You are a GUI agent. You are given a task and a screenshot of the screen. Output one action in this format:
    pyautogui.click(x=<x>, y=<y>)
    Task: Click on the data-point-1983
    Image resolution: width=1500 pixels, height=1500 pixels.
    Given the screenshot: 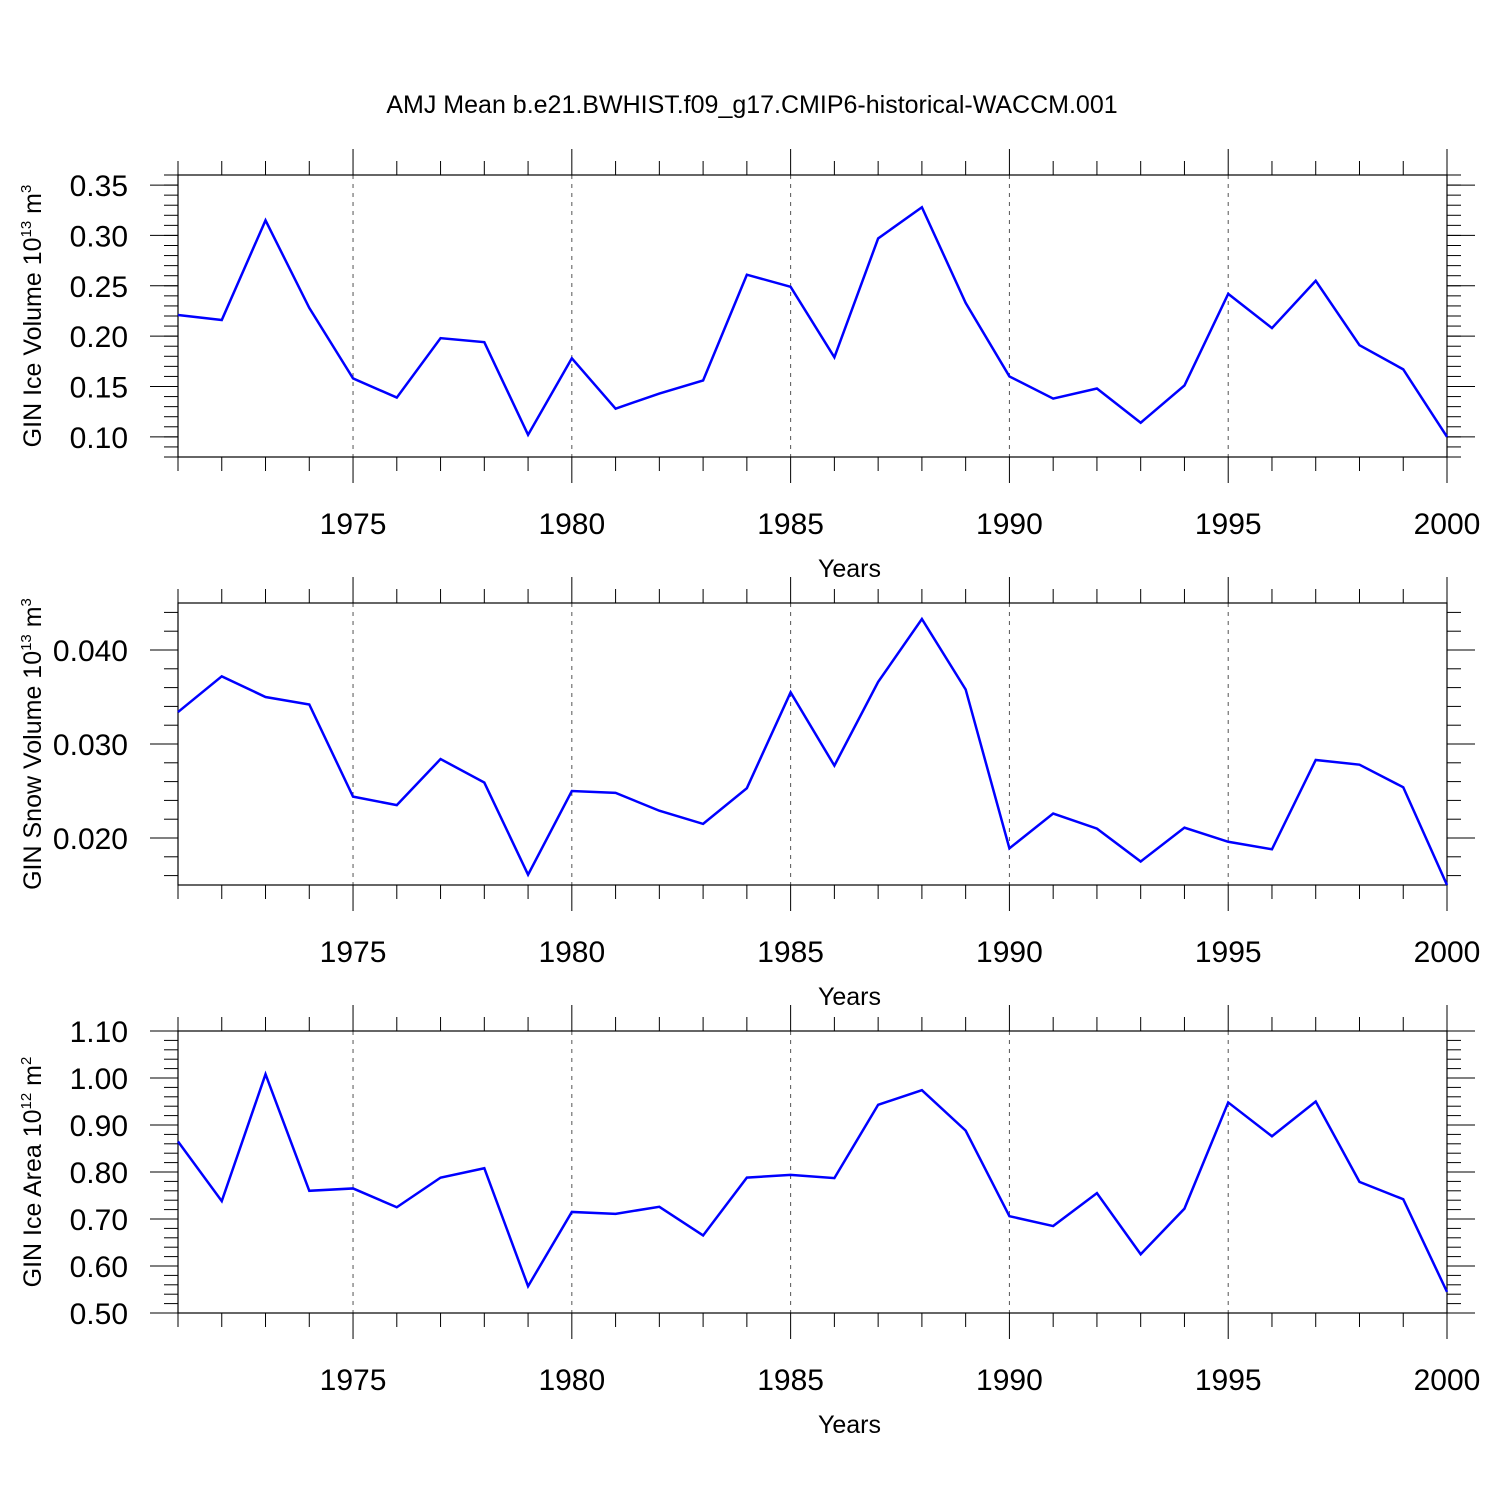 What is the action you would take?
    pyautogui.click(x=703, y=1235)
    